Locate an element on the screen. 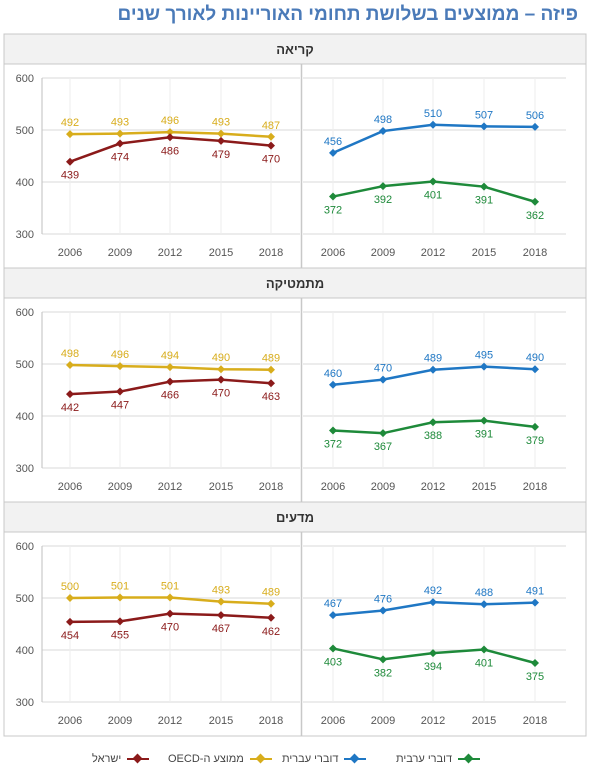  panel-title: קריאה is located at coordinates (295, 49).